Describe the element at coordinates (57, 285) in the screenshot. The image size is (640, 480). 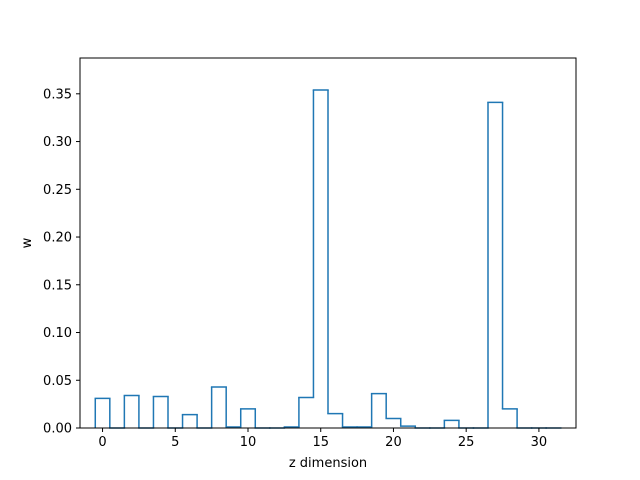
I see `y-tick-label: 0.15` at that location.